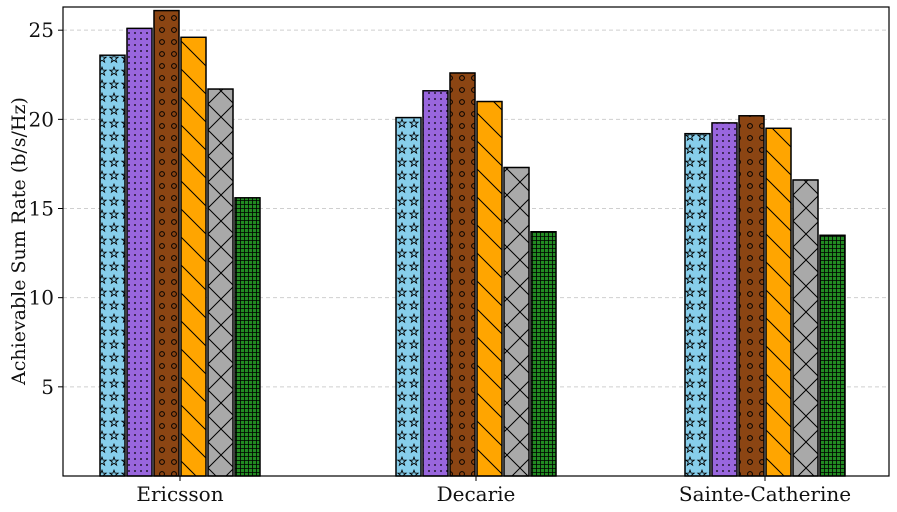 The image size is (897, 512). I want to click on y-tick-label: 25, so click(41, 30).